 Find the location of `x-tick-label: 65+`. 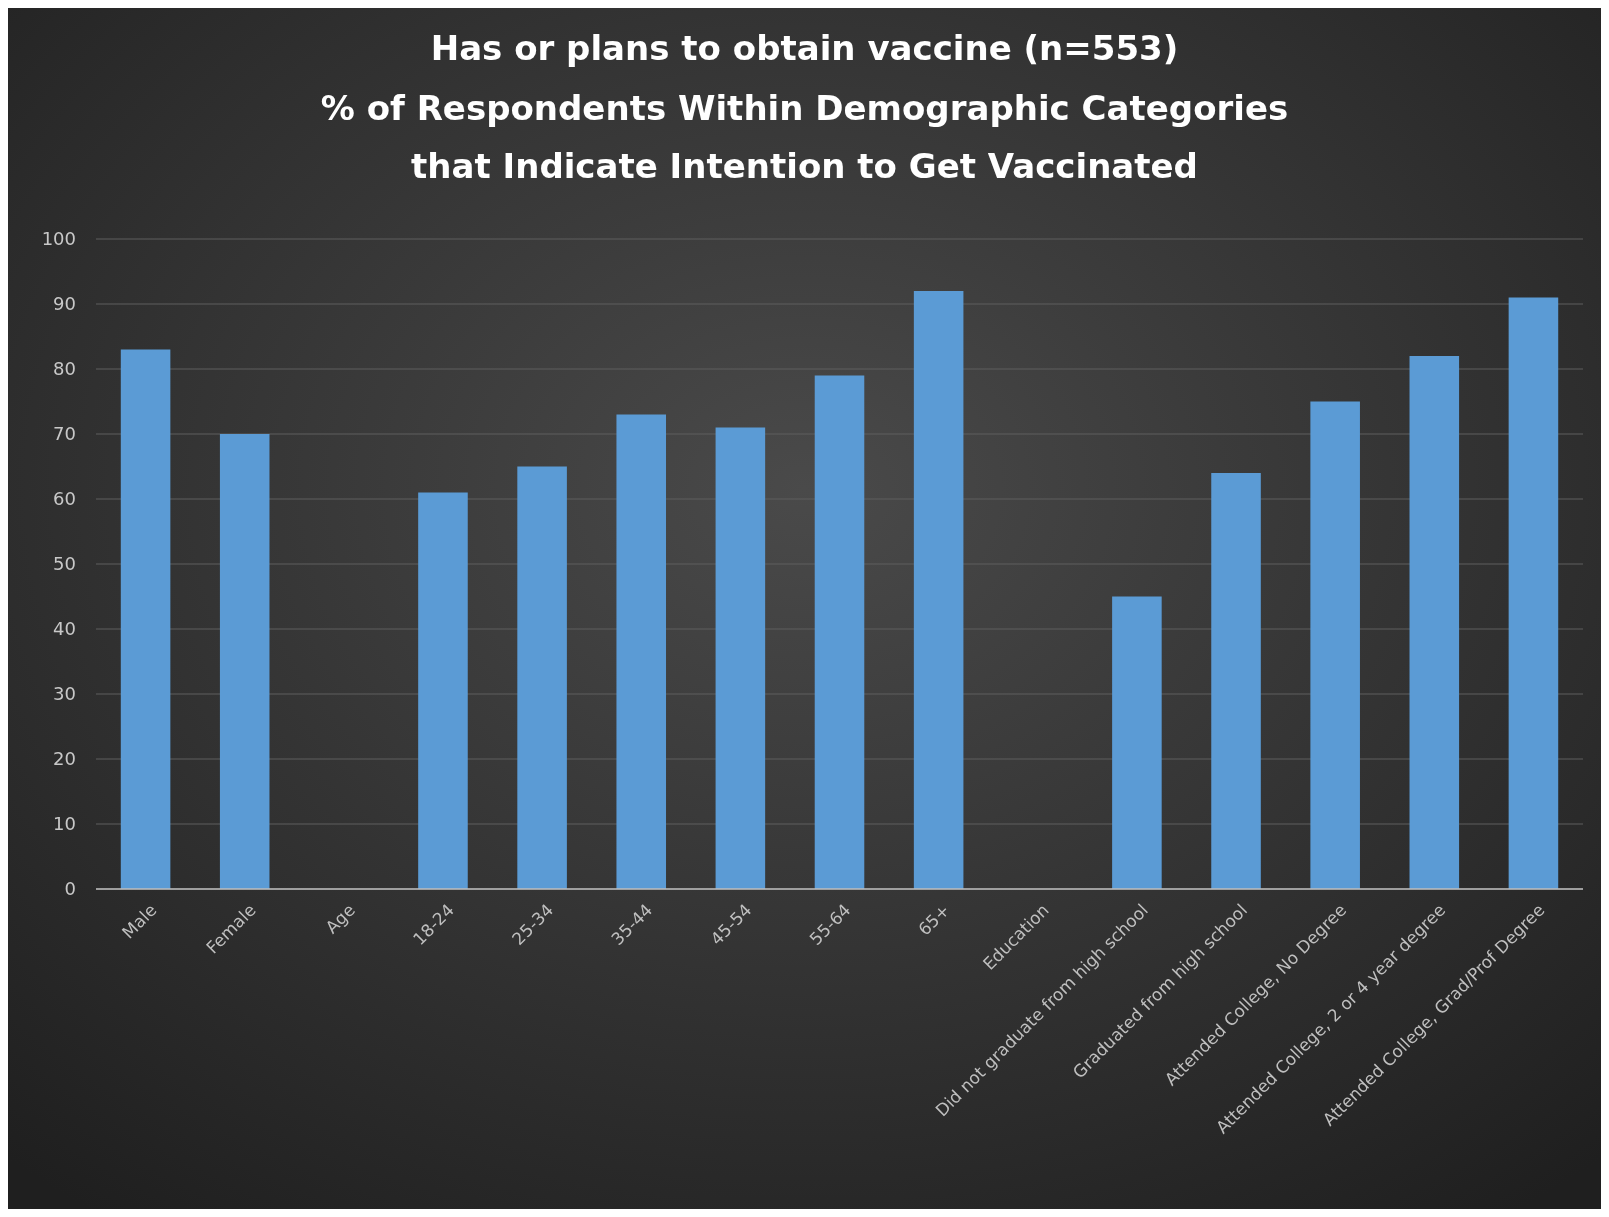

x-tick-label: 65+ is located at coordinates (934, 919).